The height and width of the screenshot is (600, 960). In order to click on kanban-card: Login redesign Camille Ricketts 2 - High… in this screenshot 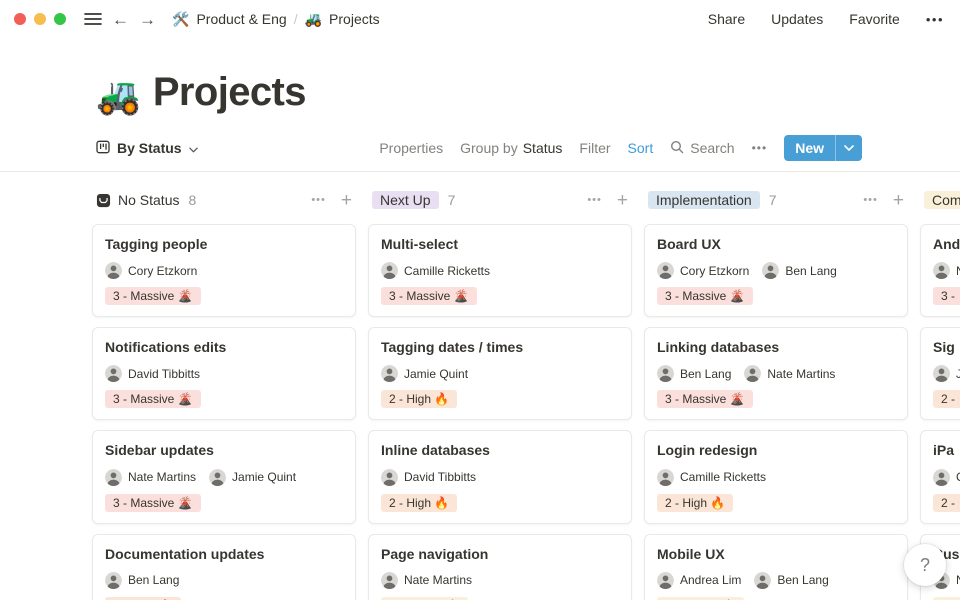, I will do `click(776, 477)`.